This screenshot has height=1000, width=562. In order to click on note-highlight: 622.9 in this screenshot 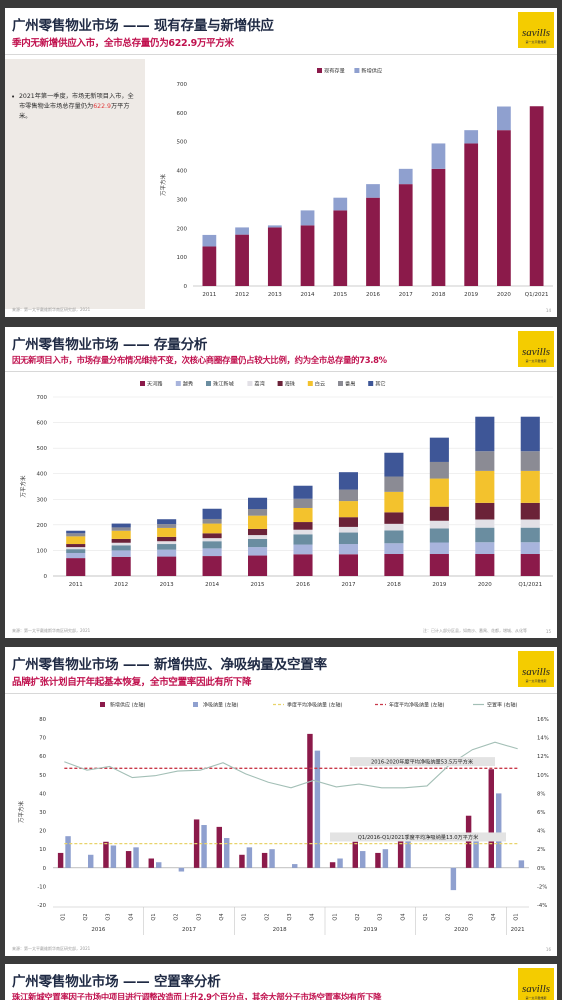, I will do `click(102, 106)`.